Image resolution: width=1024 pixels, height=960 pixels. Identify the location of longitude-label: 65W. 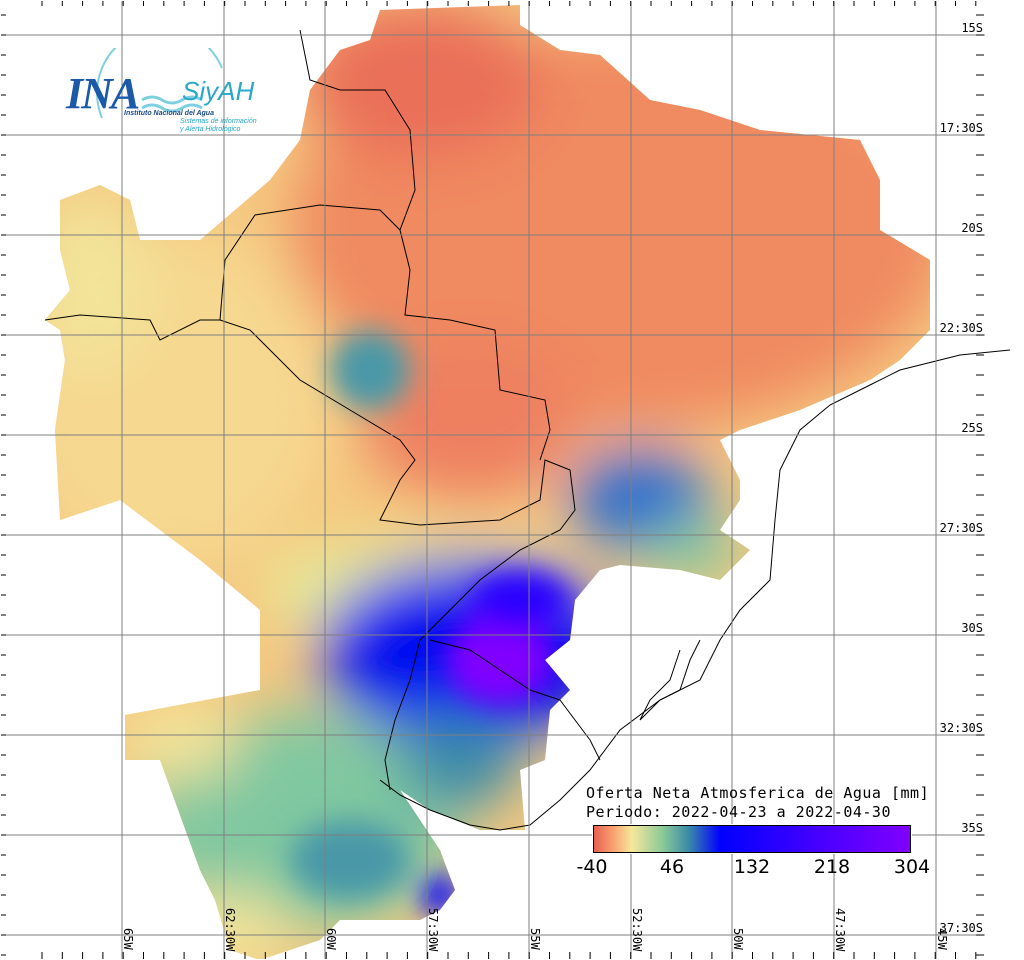
(128, 939).